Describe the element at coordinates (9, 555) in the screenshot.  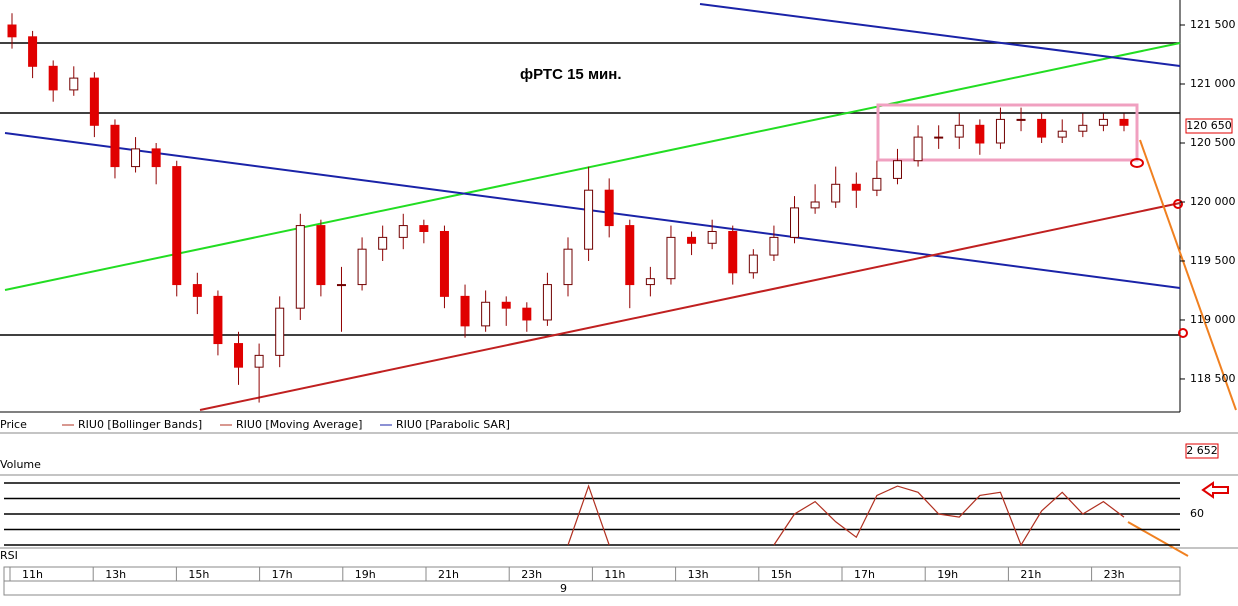
I see `rsi-label: RSI` at that location.